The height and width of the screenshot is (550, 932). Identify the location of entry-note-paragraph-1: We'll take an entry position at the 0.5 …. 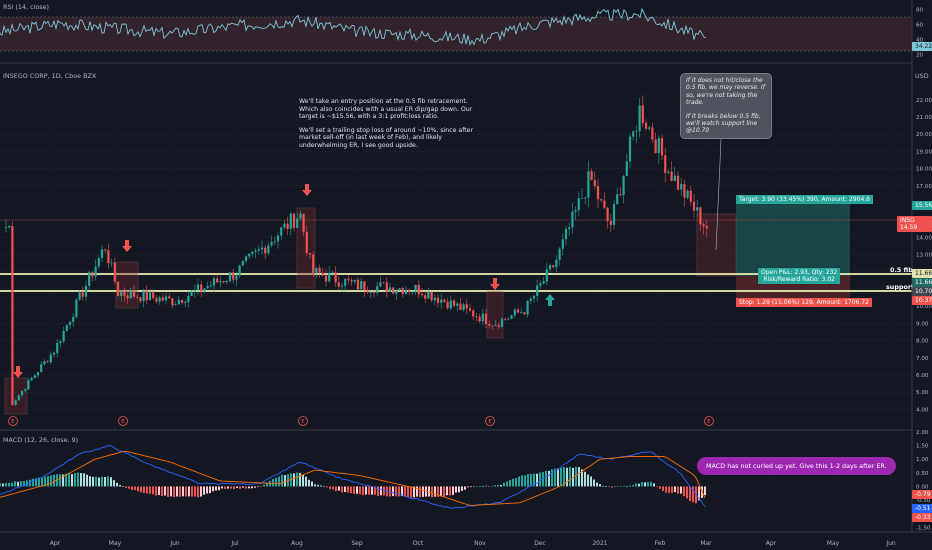
(386, 109).